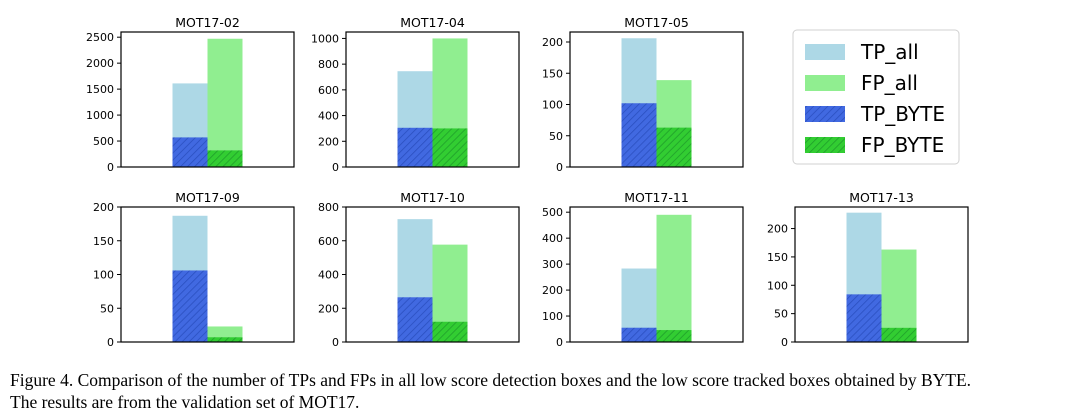 The width and height of the screenshot is (1080, 419). I want to click on legend-label-tp-byte: TP_BYTE, so click(902, 114).